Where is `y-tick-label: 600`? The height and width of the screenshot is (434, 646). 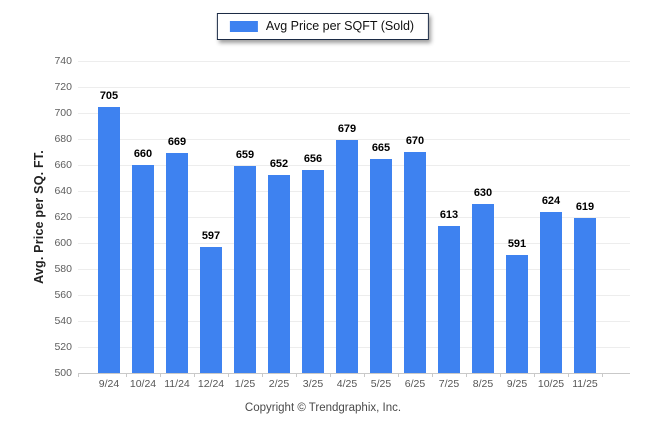
y-tick-label: 600 is located at coordinates (63, 242).